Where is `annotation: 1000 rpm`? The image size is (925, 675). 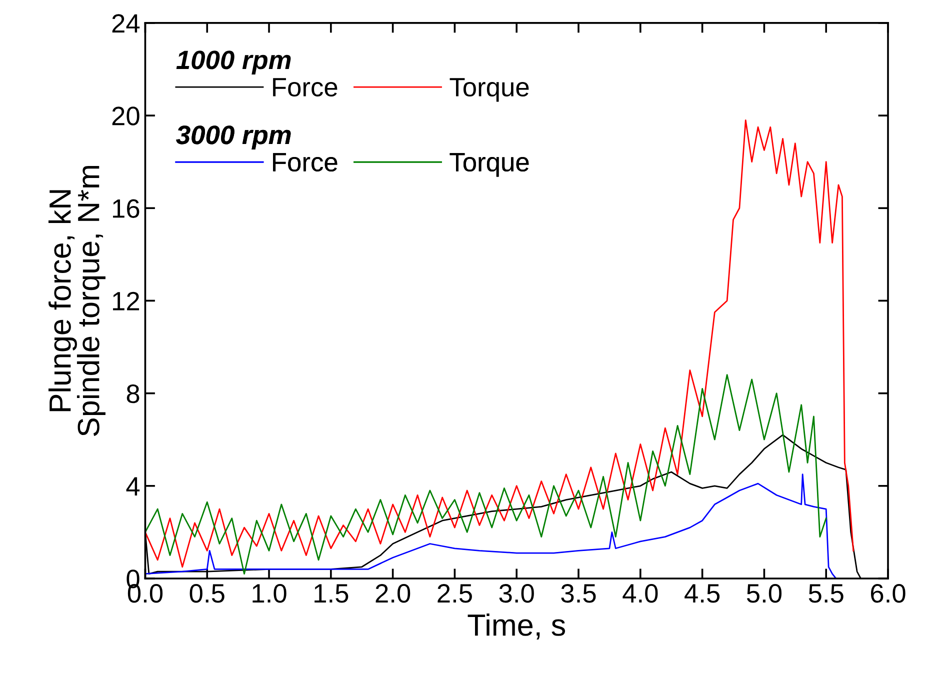
annotation: 1000 rpm is located at coordinates (233, 62).